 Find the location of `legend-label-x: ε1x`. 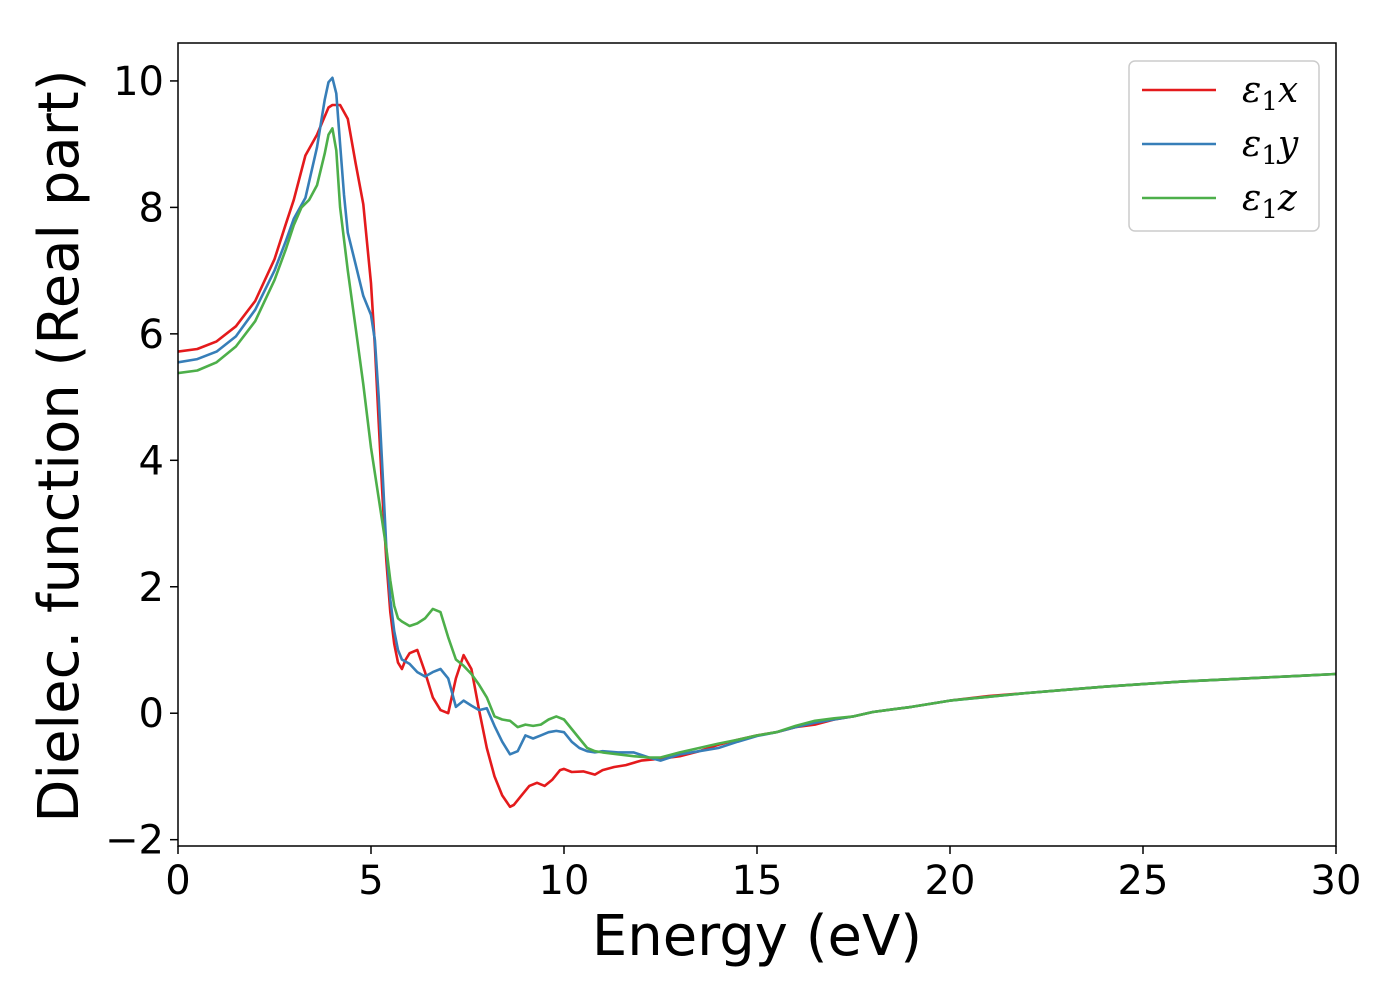

legend-label-x: ε1x is located at coordinates (1270, 93).